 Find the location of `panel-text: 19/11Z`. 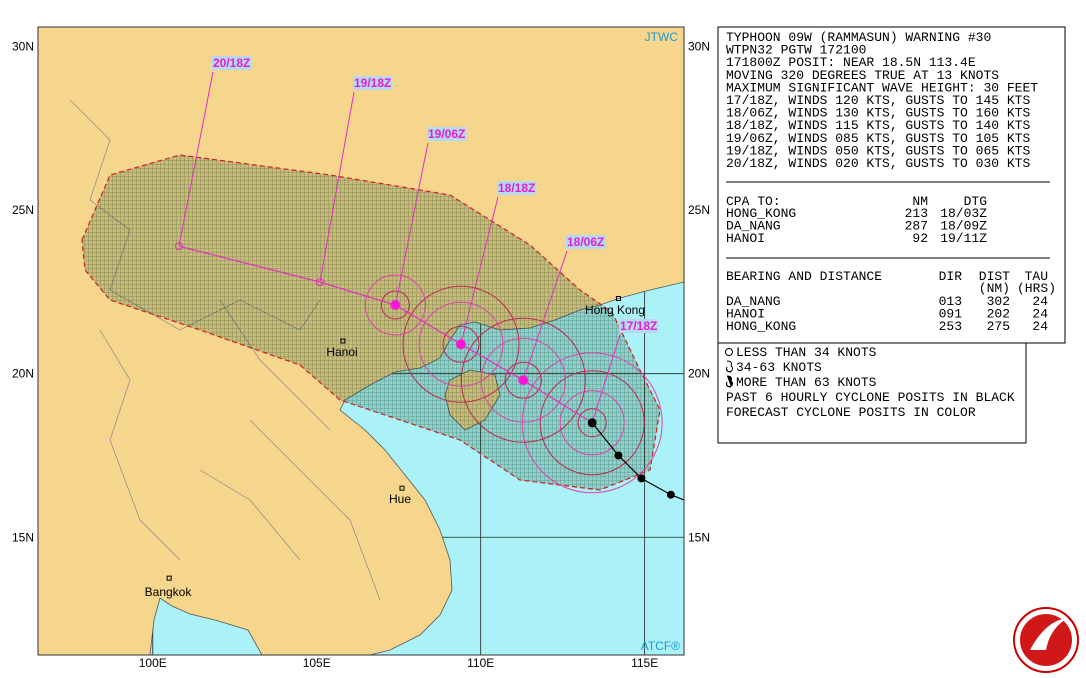

panel-text: 19/11Z is located at coordinates (963, 238).